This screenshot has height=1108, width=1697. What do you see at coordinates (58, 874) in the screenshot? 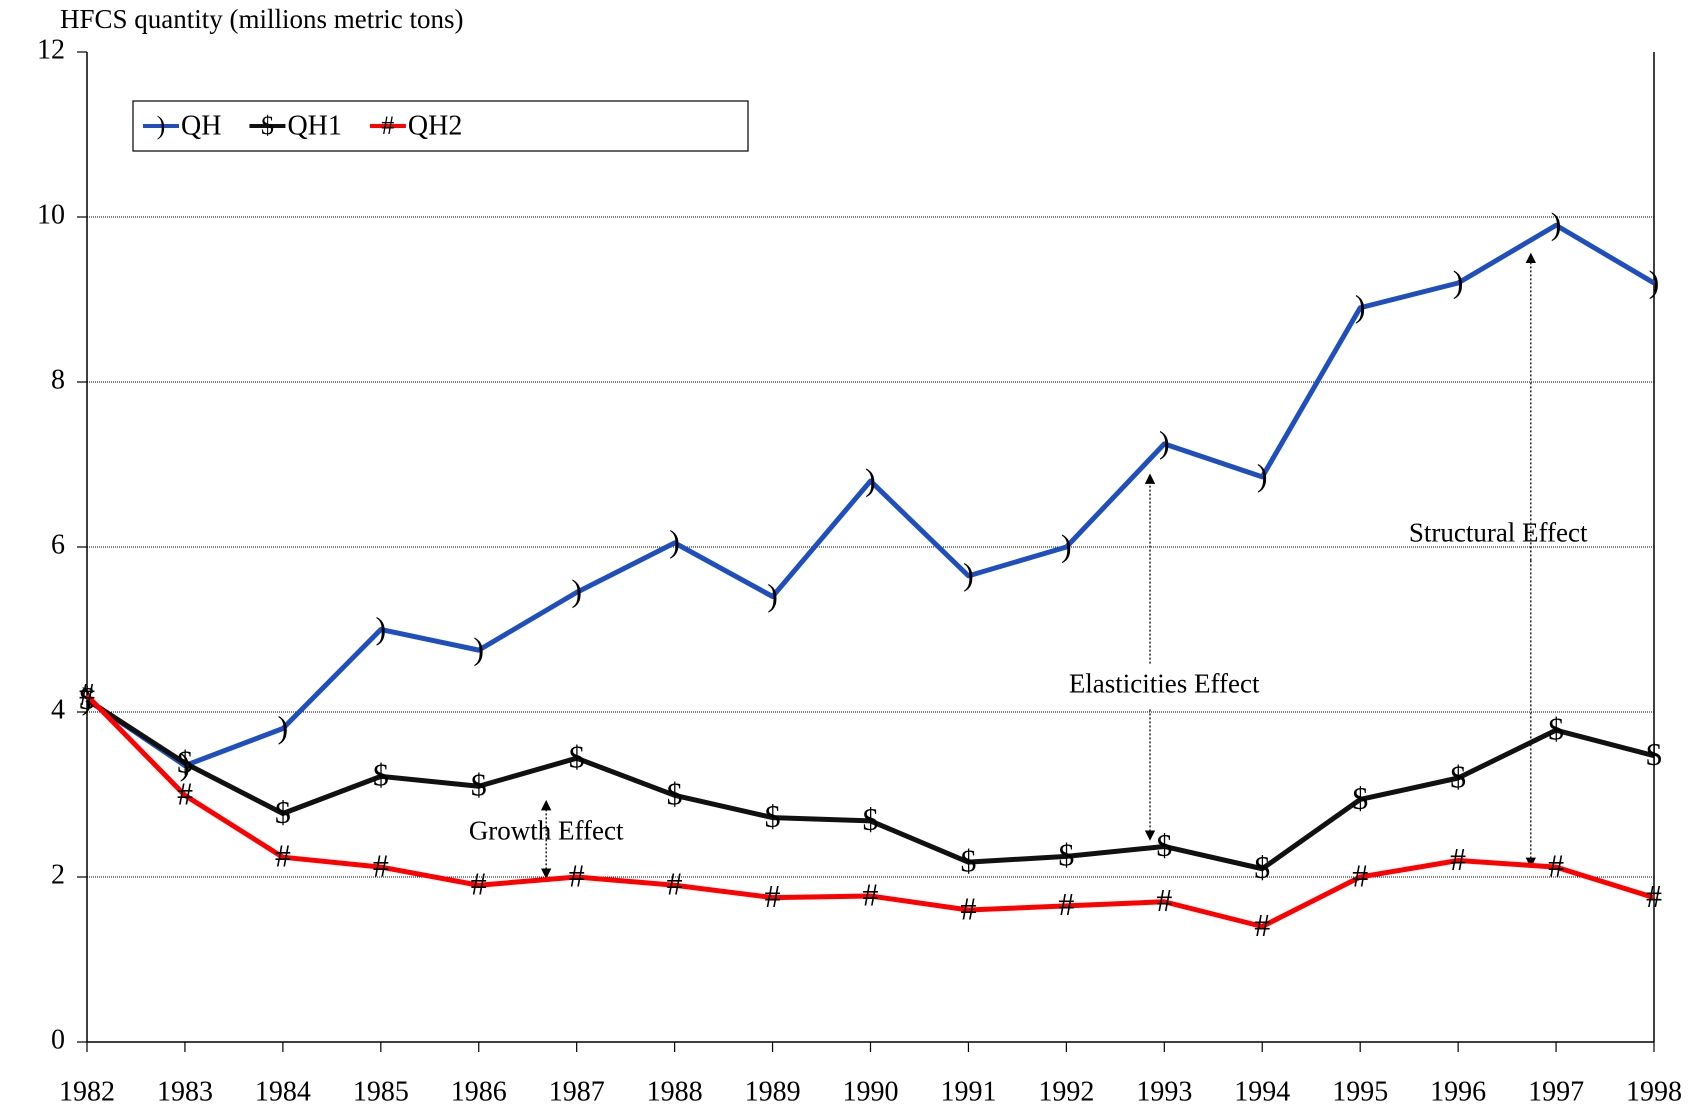
I see `y-tick-label: 2` at bounding box center [58, 874].